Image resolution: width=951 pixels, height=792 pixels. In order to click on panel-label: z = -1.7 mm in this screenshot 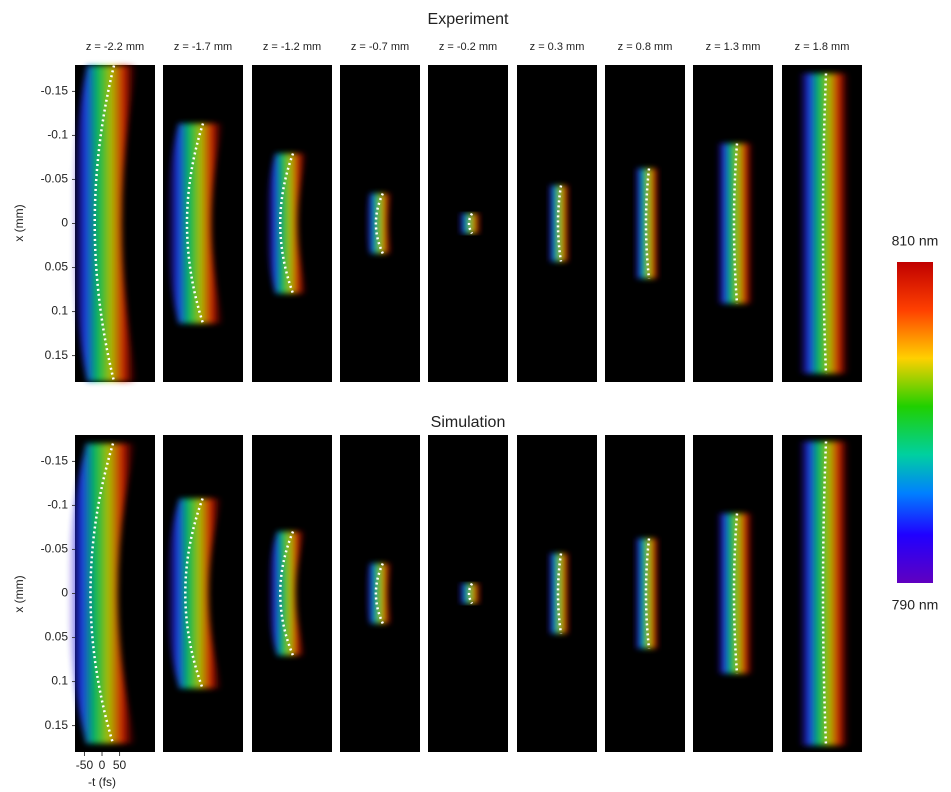, I will do `click(203, 47)`.